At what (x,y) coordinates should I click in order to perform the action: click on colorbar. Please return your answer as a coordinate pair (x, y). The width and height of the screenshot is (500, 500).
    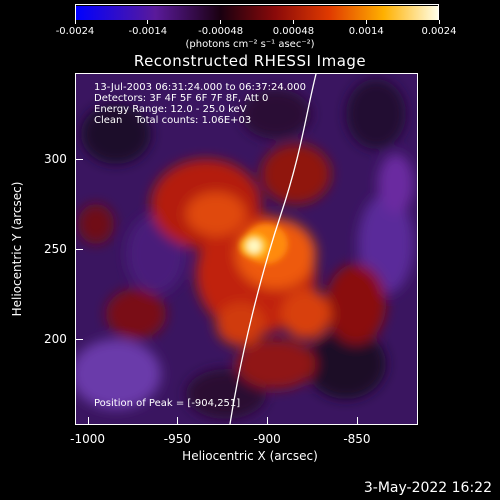
    Looking at the image, I should click on (257, 12).